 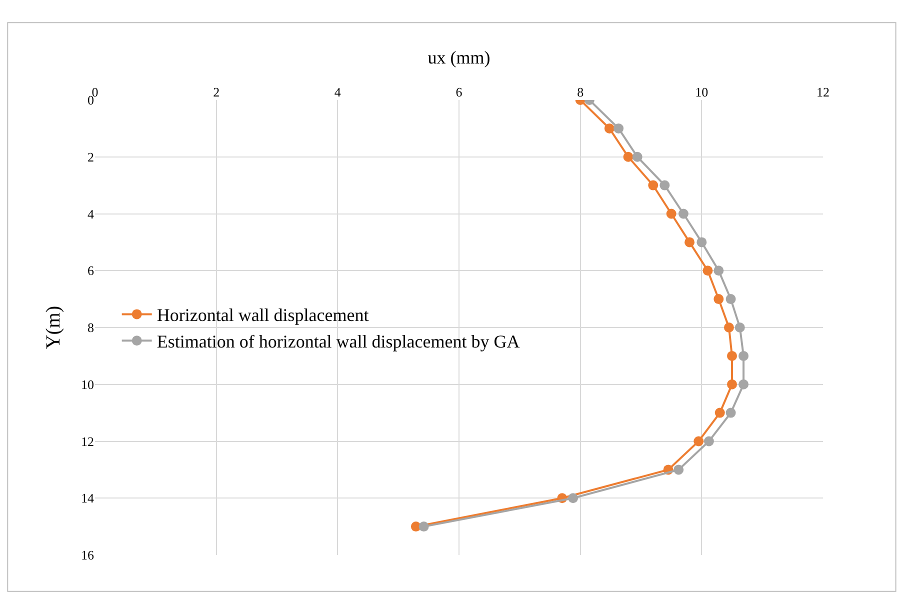 What do you see at coordinates (216, 92) in the screenshot?
I see `x-tick-label: 2` at bounding box center [216, 92].